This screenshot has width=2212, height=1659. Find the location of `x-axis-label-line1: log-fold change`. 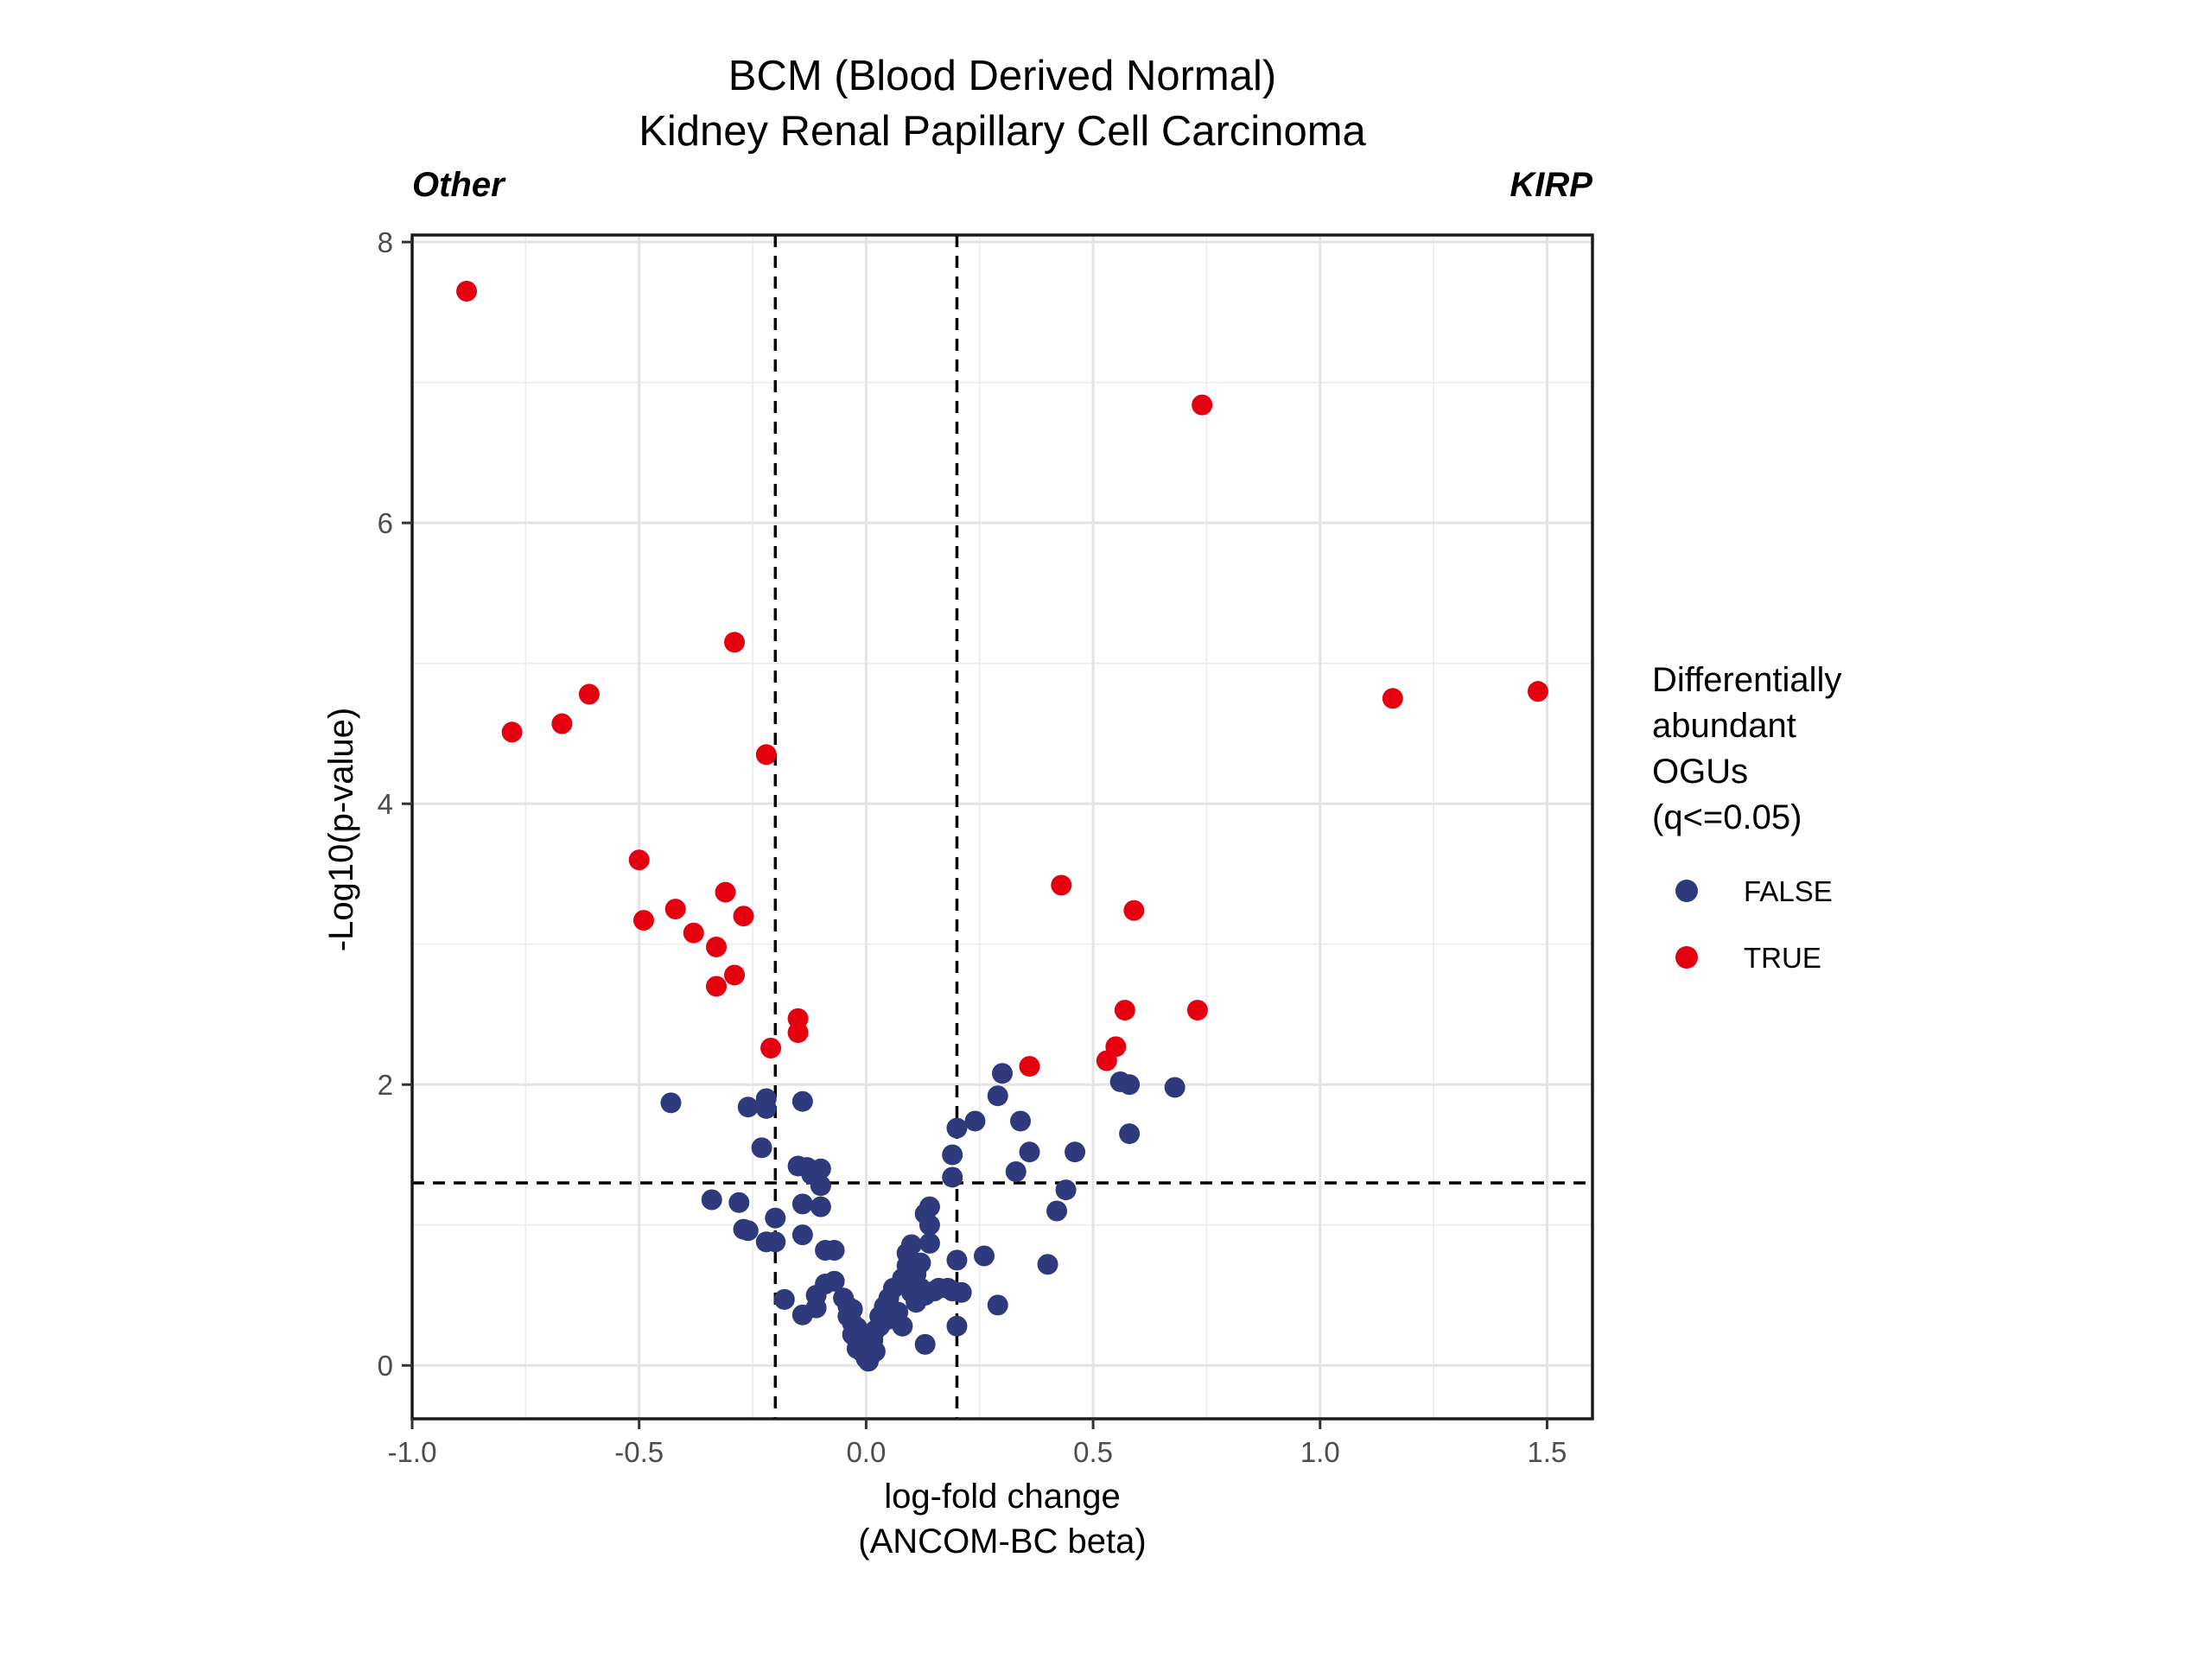

x-axis-label-line1: log-fold change is located at coordinates (1002, 1497).